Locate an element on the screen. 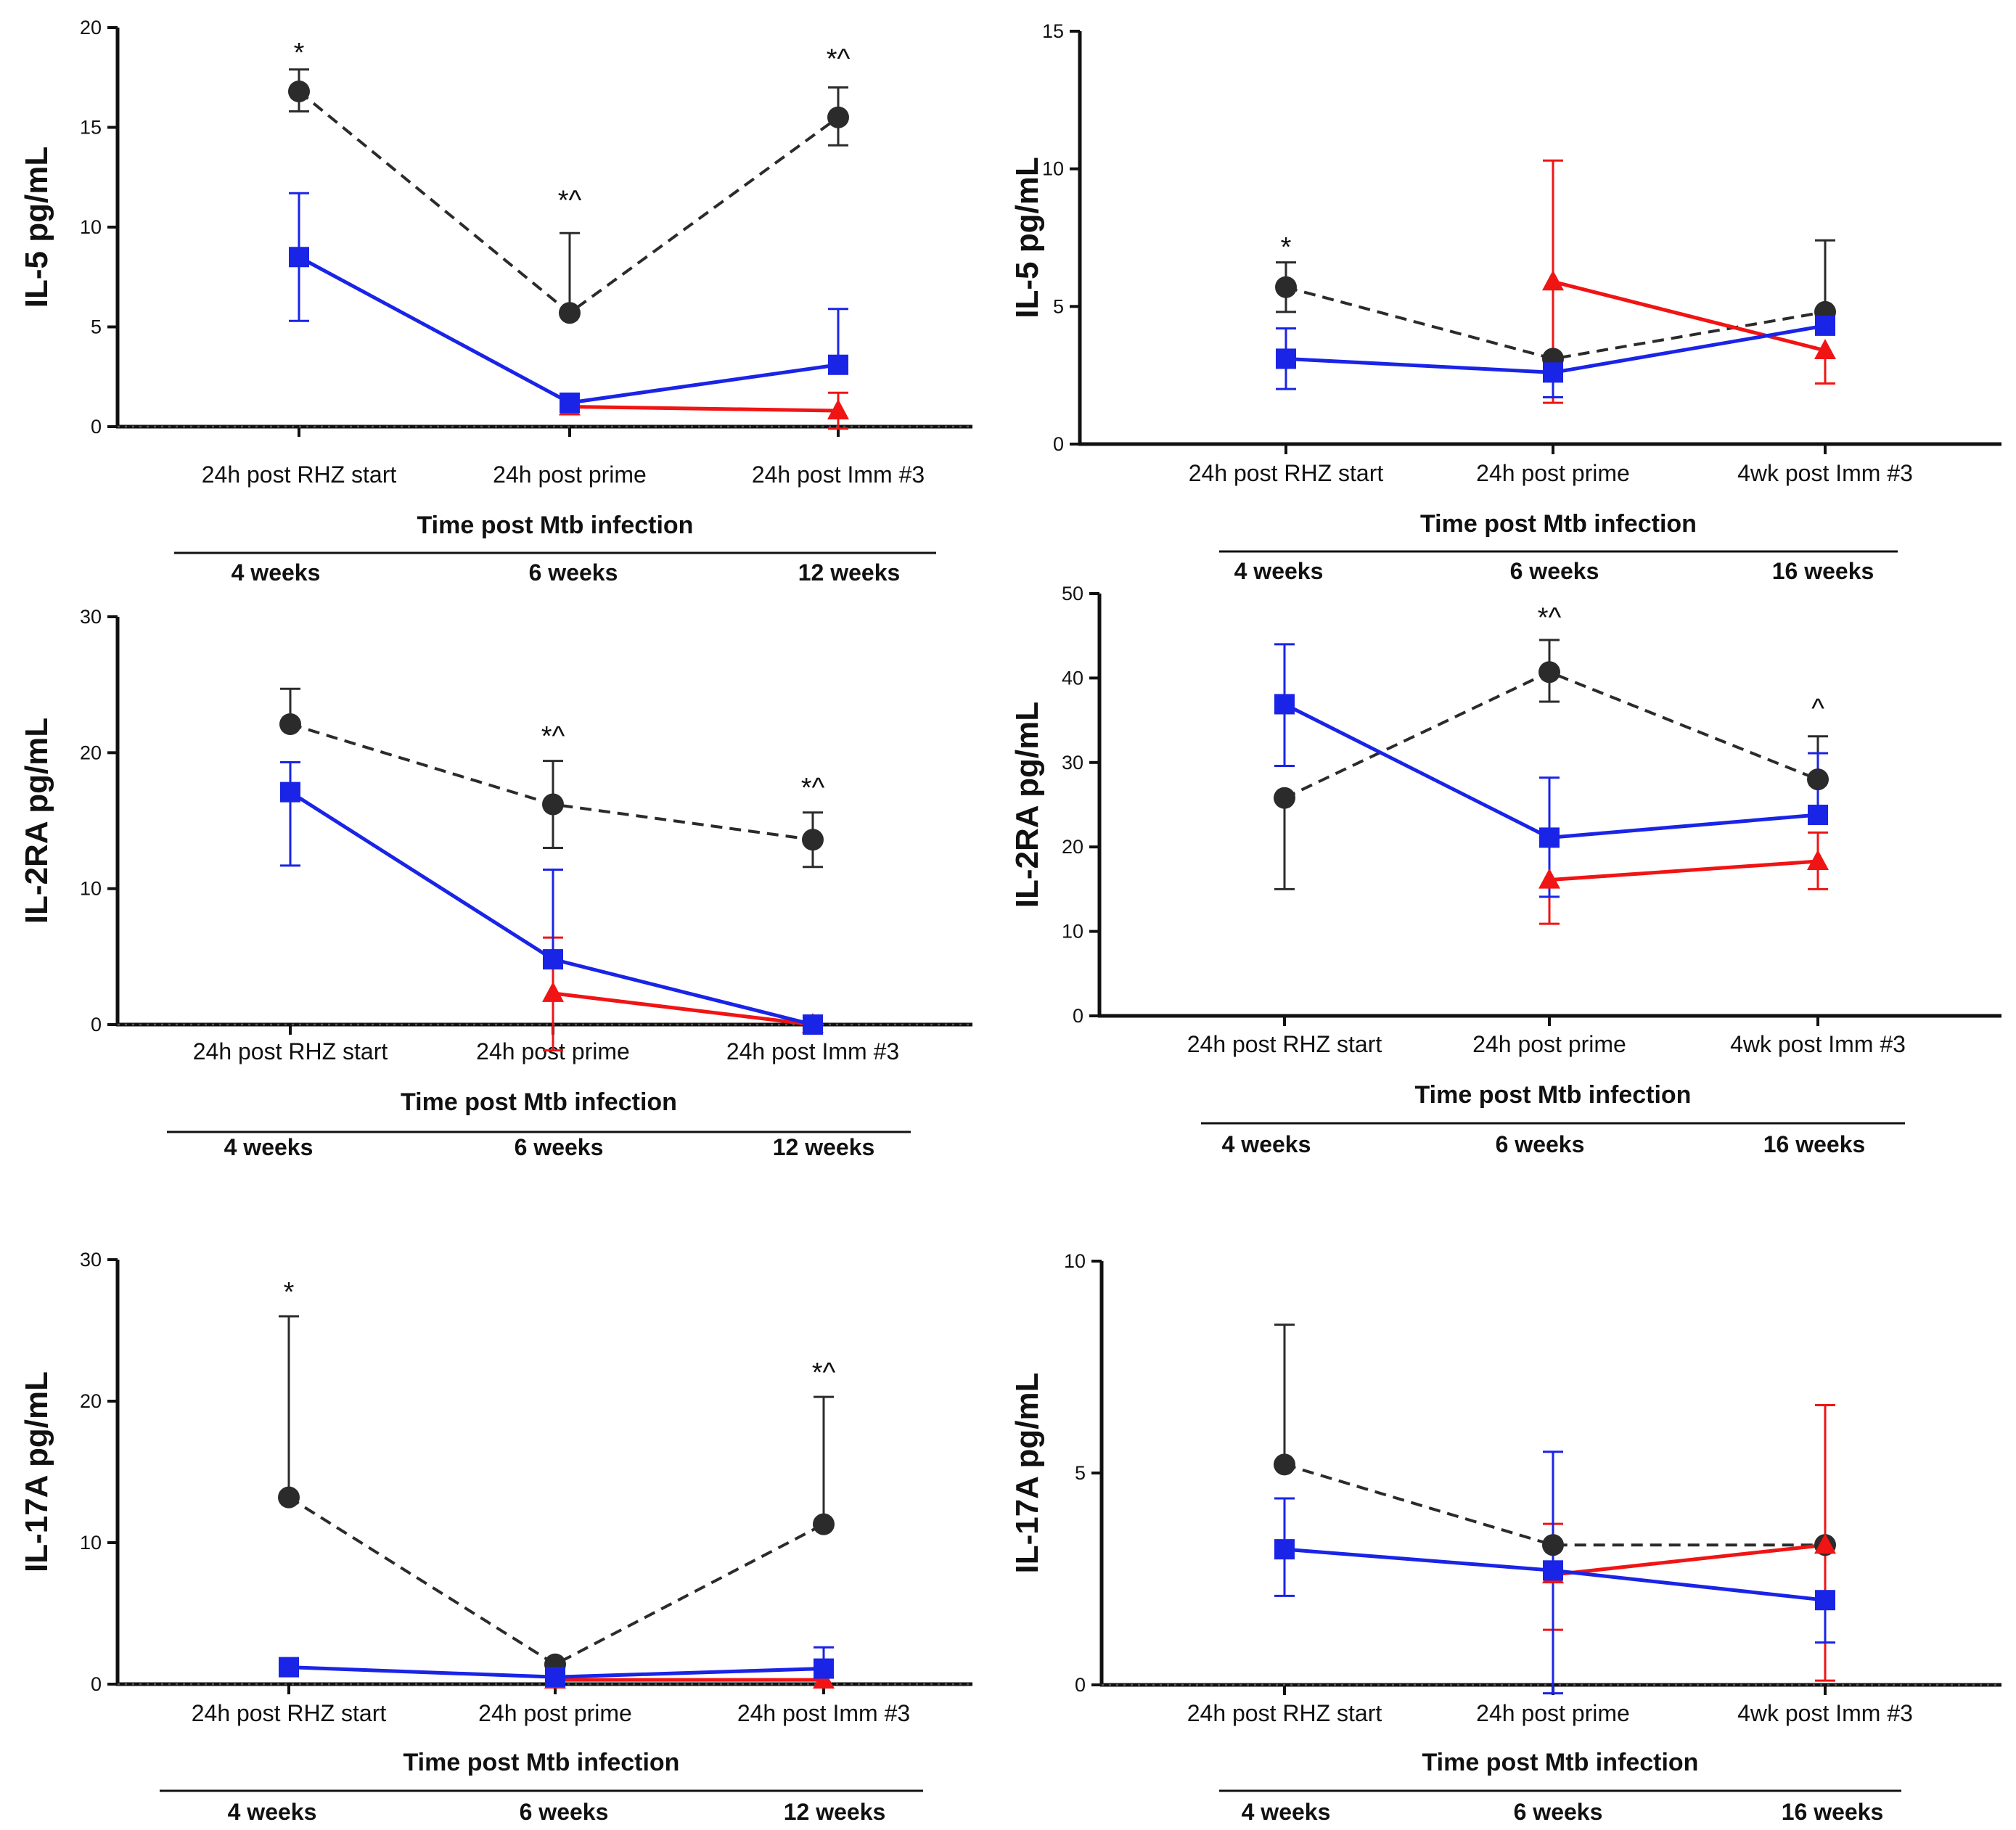 The width and height of the screenshot is (2016, 1830). y-tick-label: 50 is located at coordinates (1072, 594).